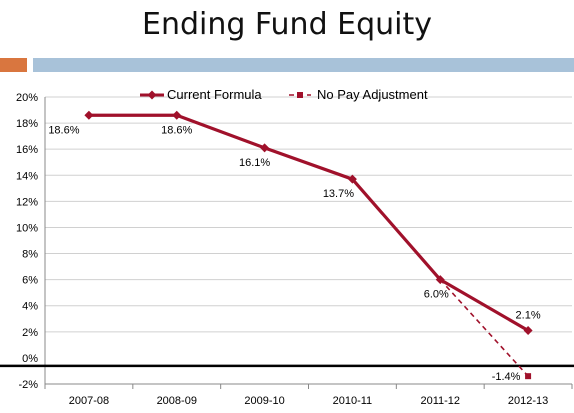 The image size is (574, 413). Describe the element at coordinates (30, 307) in the screenshot. I see `y-tick-label: 4%` at that location.